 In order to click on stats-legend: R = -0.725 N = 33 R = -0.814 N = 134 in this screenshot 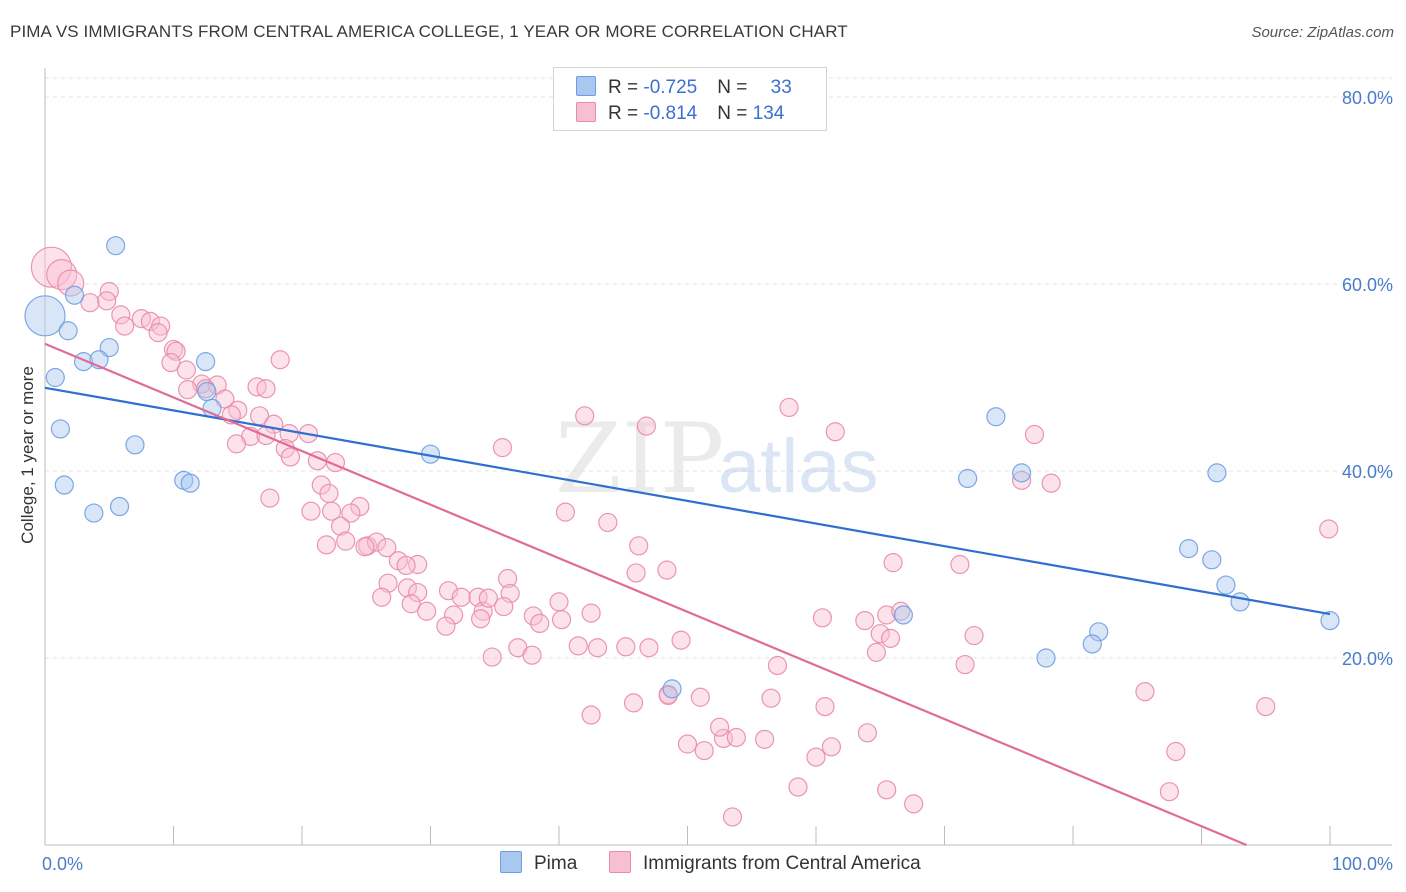, I will do `click(690, 99)`.